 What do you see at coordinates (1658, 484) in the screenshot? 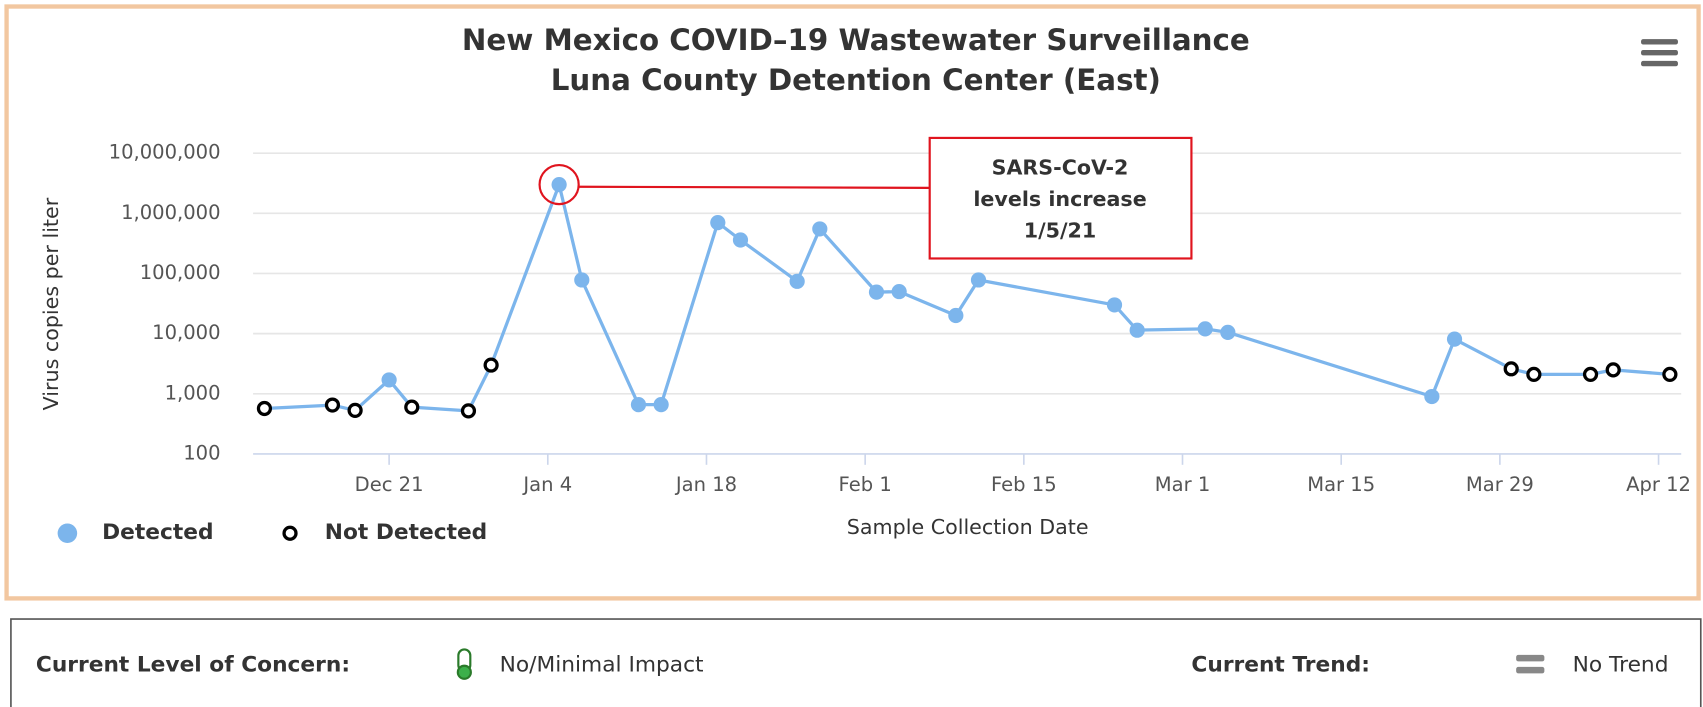
I see `x-tick-label: Apr 12` at bounding box center [1658, 484].